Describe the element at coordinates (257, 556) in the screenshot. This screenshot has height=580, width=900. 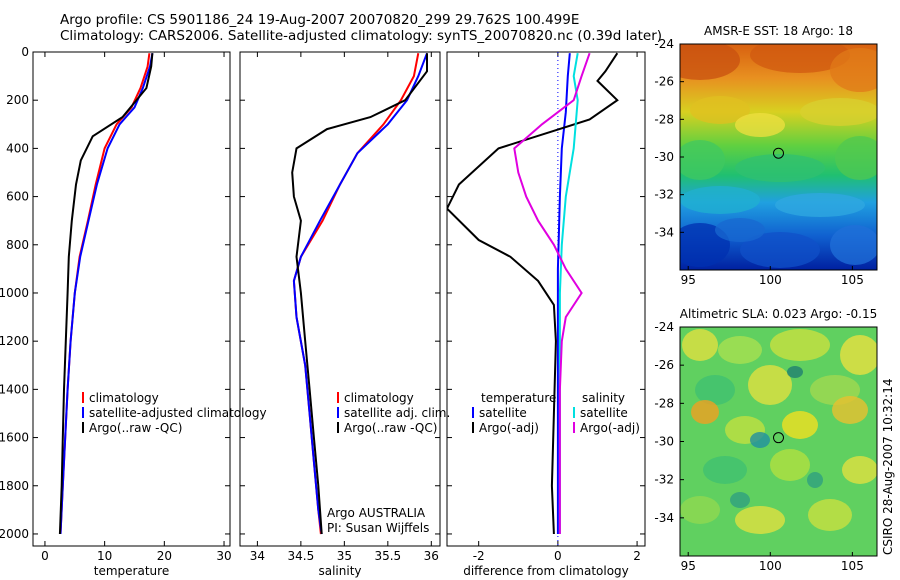
I see `x-tick-label: 34` at that location.